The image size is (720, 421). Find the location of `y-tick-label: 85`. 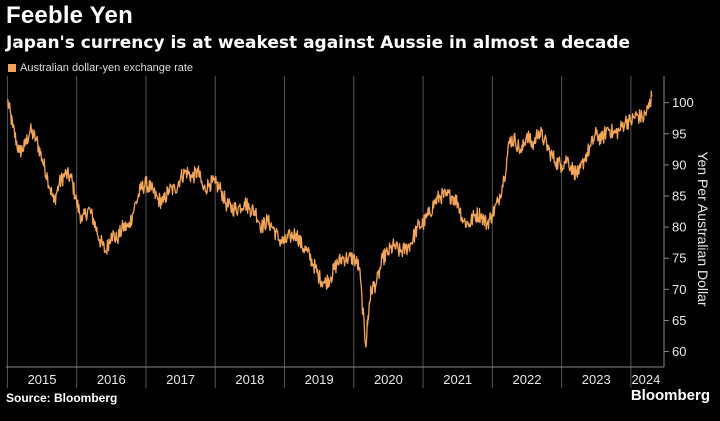

y-tick-label: 85 is located at coordinates (679, 196).